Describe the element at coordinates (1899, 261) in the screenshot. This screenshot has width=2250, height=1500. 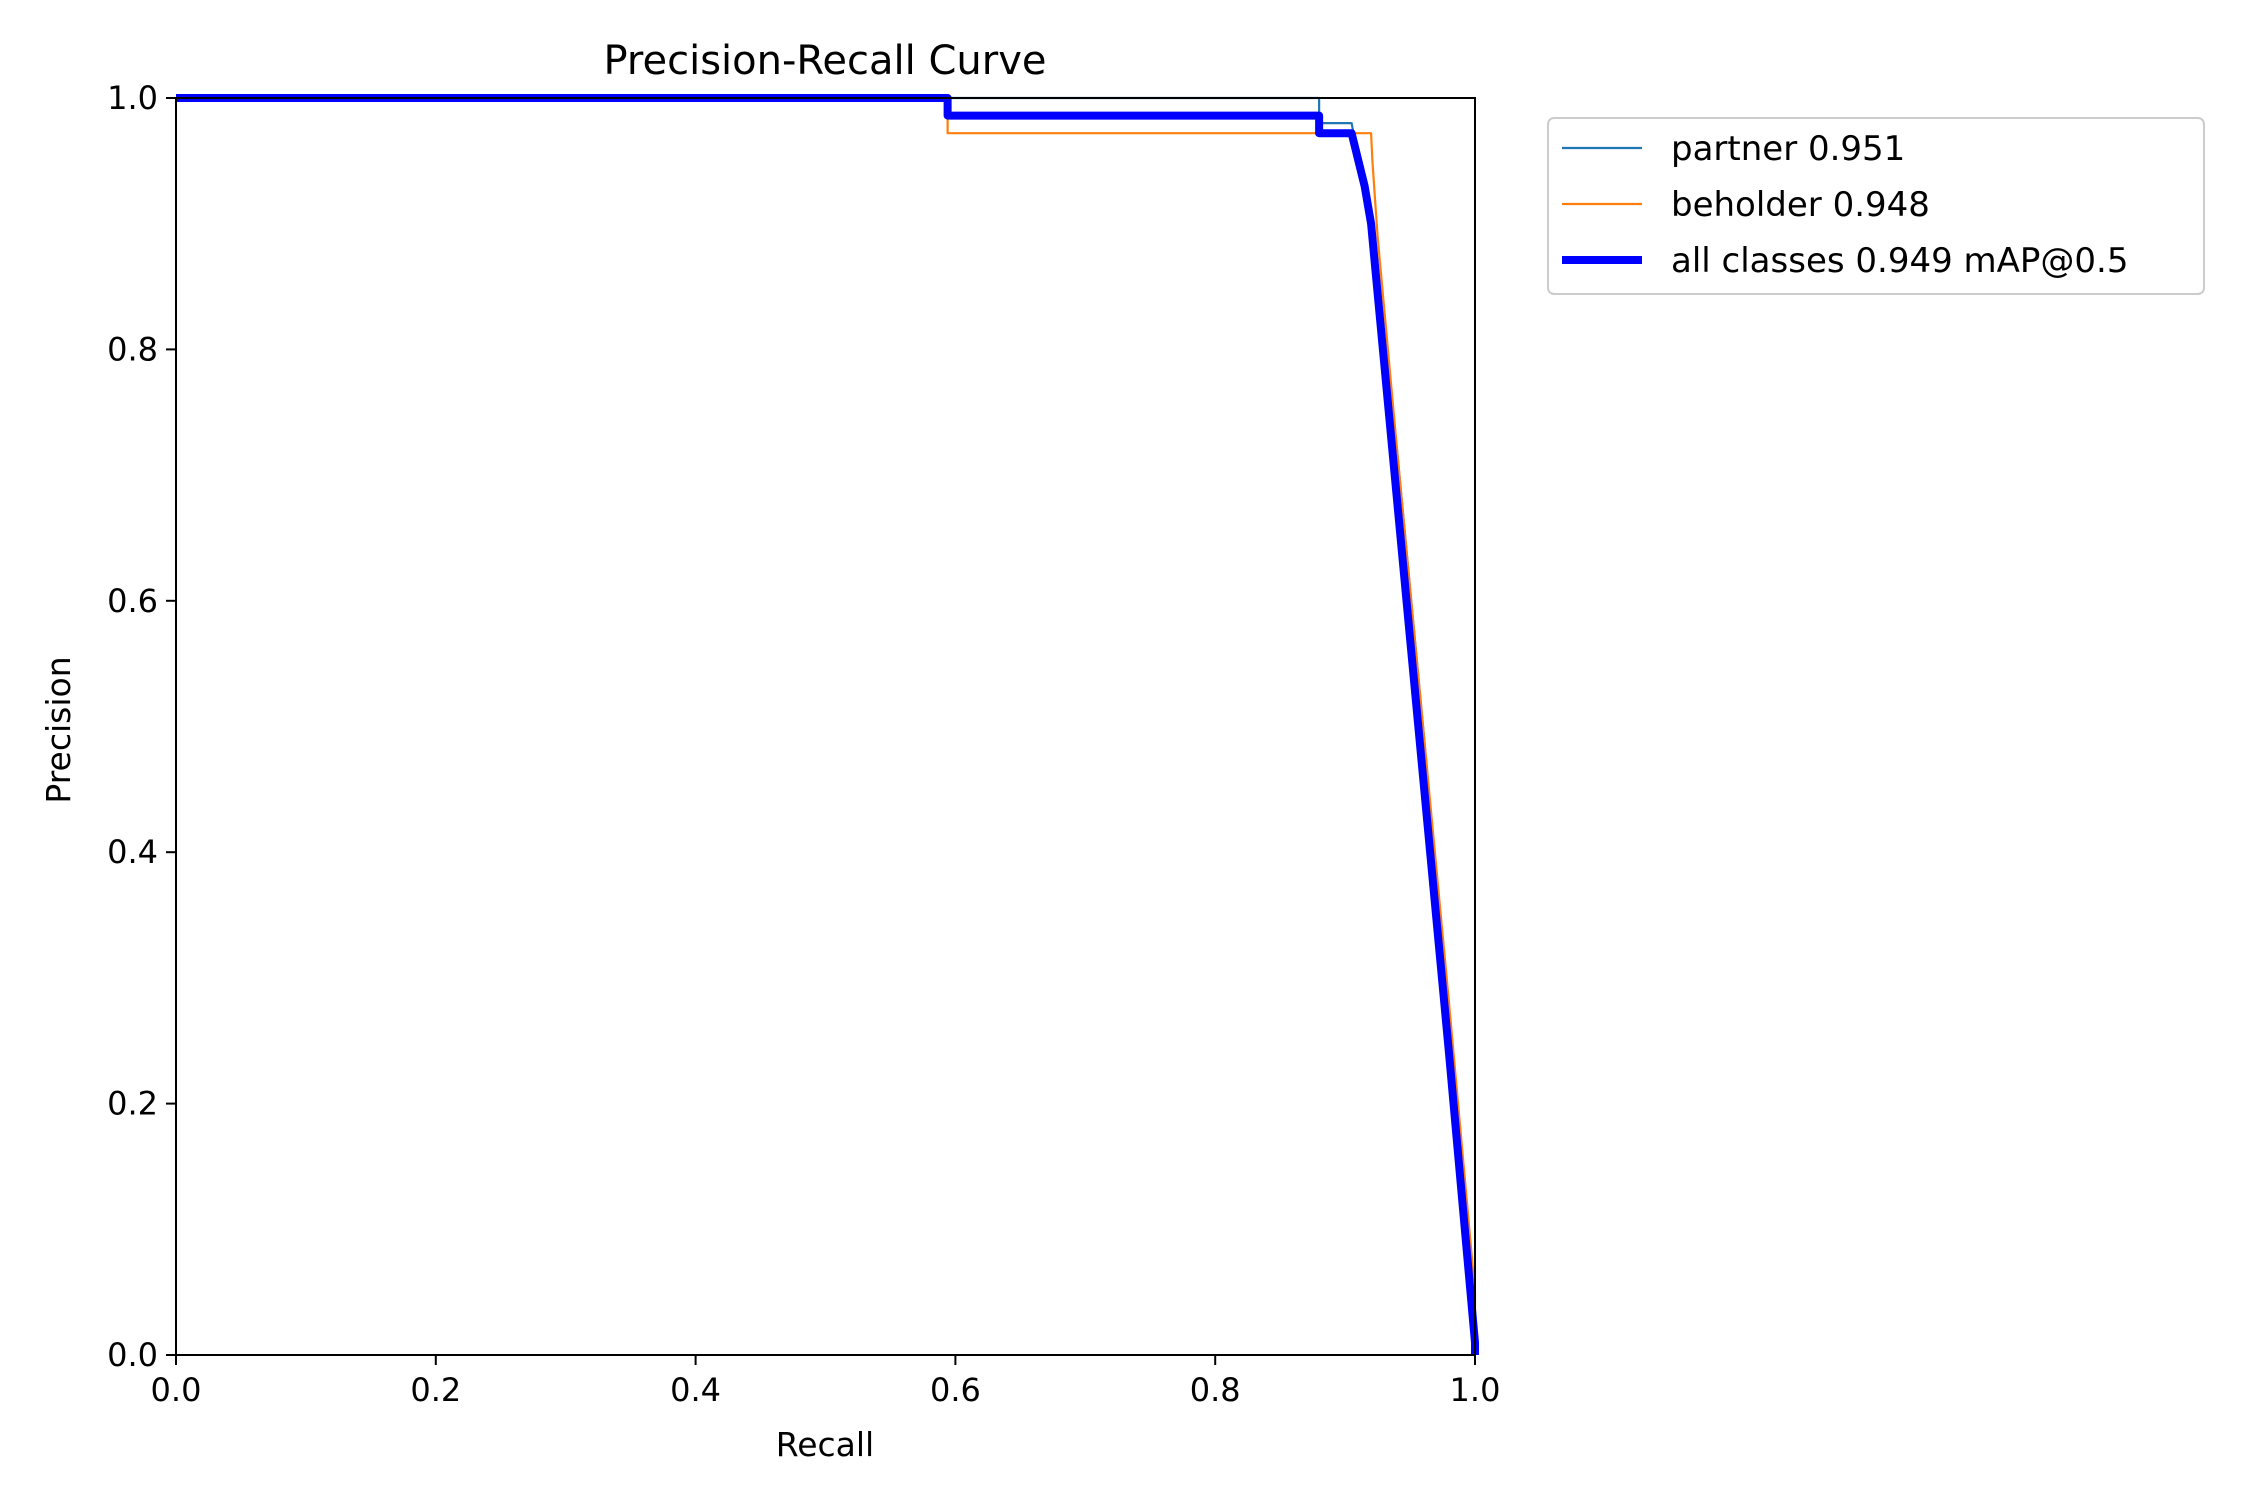
I see `legend-label: all classes 0.949 mAP@0.5` at that location.